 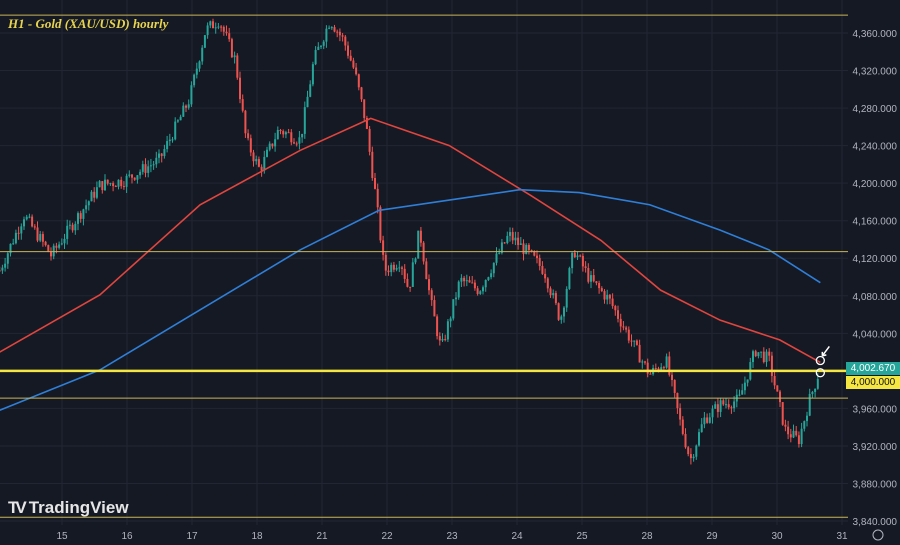 I want to click on chart-title: H1 - Gold (XAU/USD) hourly, so click(x=88, y=23).